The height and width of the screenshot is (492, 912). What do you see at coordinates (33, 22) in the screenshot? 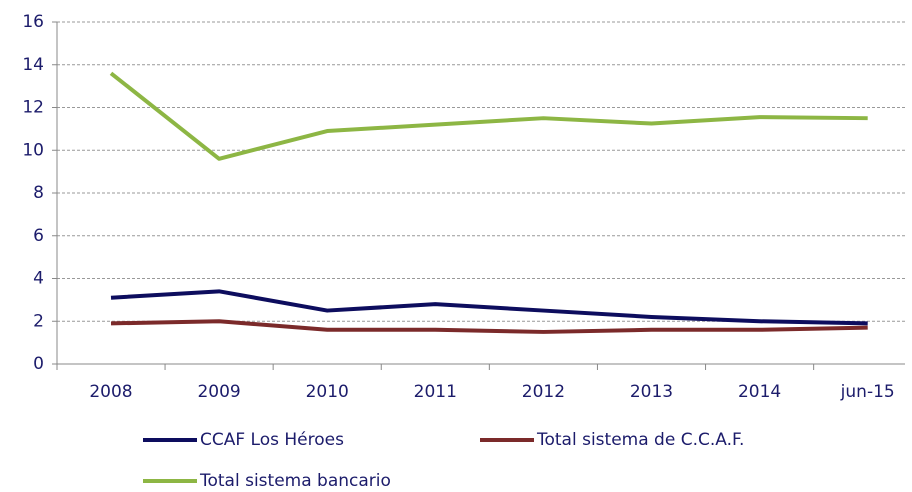
I see `y-tick-label: 16` at bounding box center [33, 22].